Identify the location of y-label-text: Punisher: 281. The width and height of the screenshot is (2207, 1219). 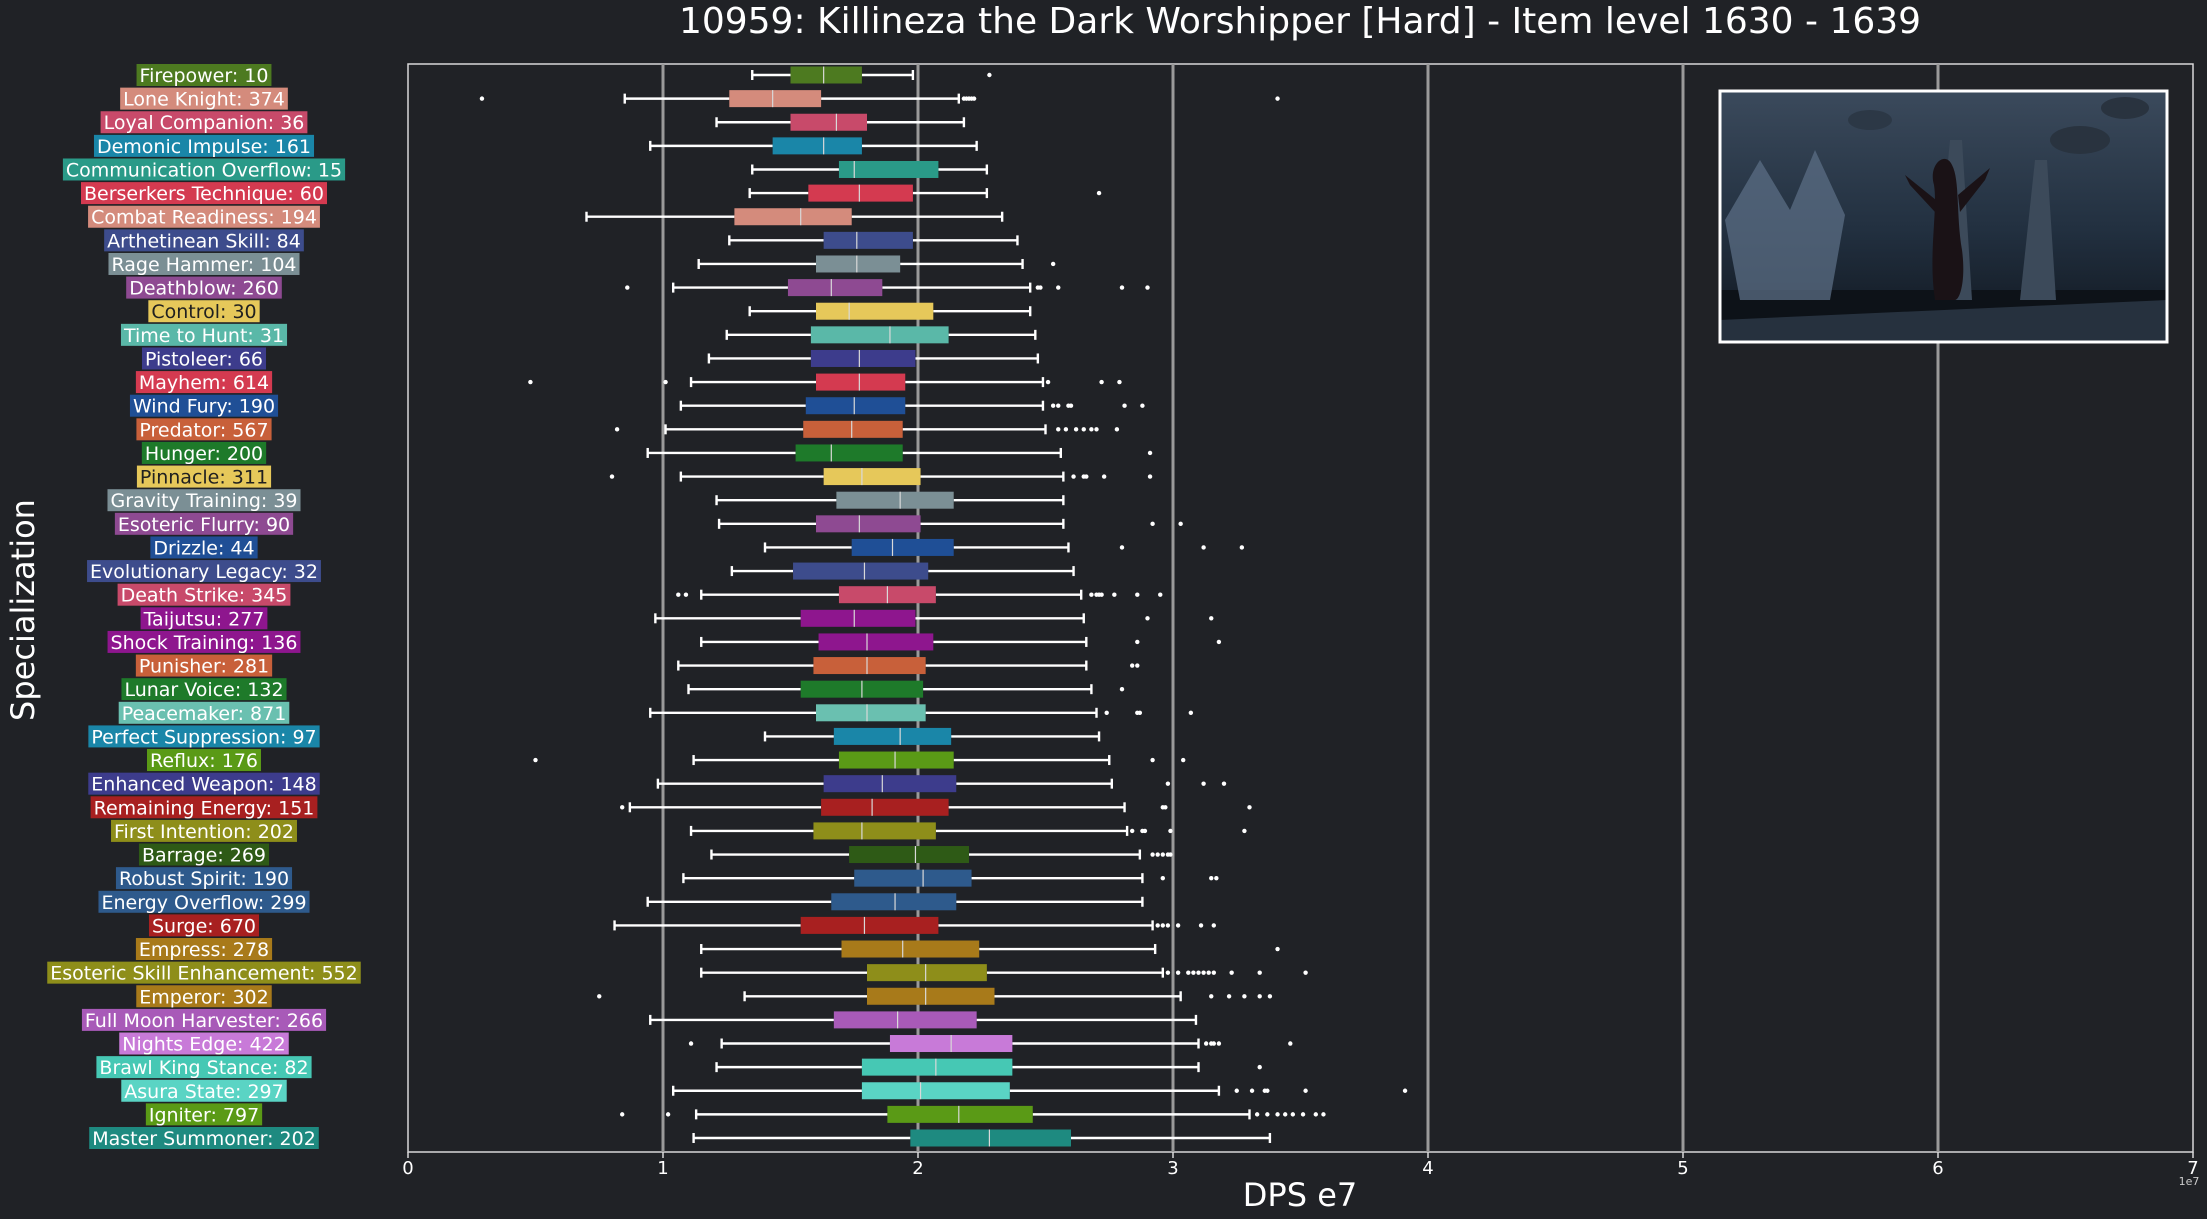
(204, 667).